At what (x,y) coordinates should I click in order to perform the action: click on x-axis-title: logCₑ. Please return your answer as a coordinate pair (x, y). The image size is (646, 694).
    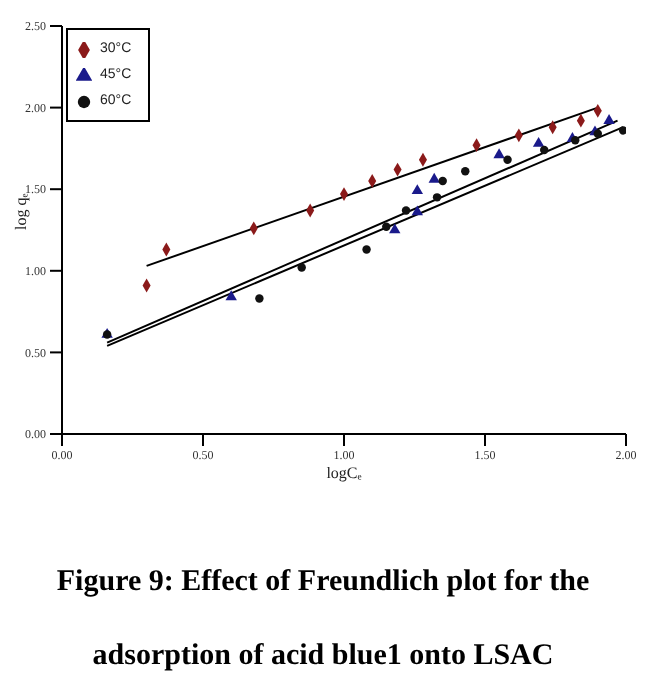
    Looking at the image, I should click on (344, 473).